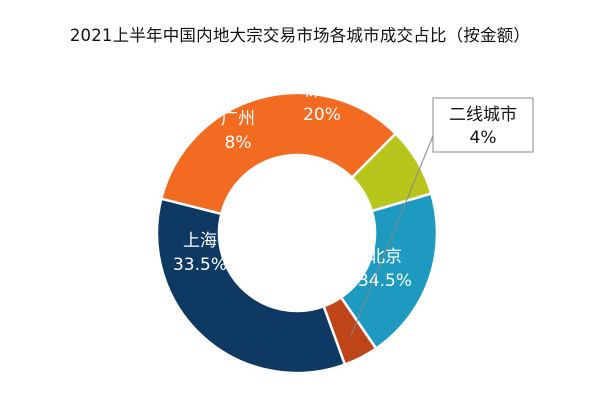  I want to click on callout-box, so click(483, 125).